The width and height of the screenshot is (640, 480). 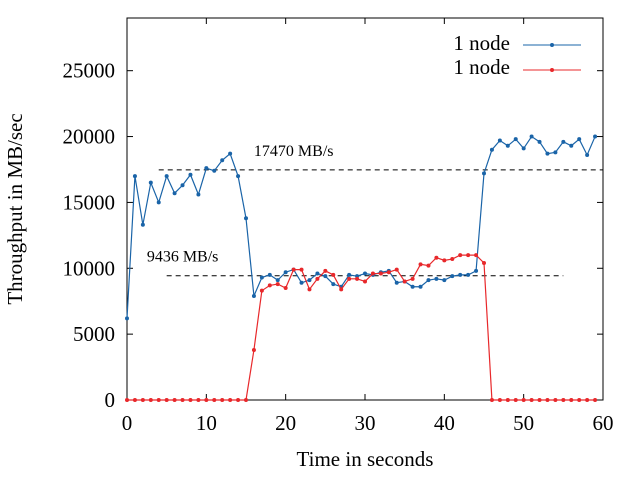 I want to click on y-tick-label: 0, so click(x=110, y=400).